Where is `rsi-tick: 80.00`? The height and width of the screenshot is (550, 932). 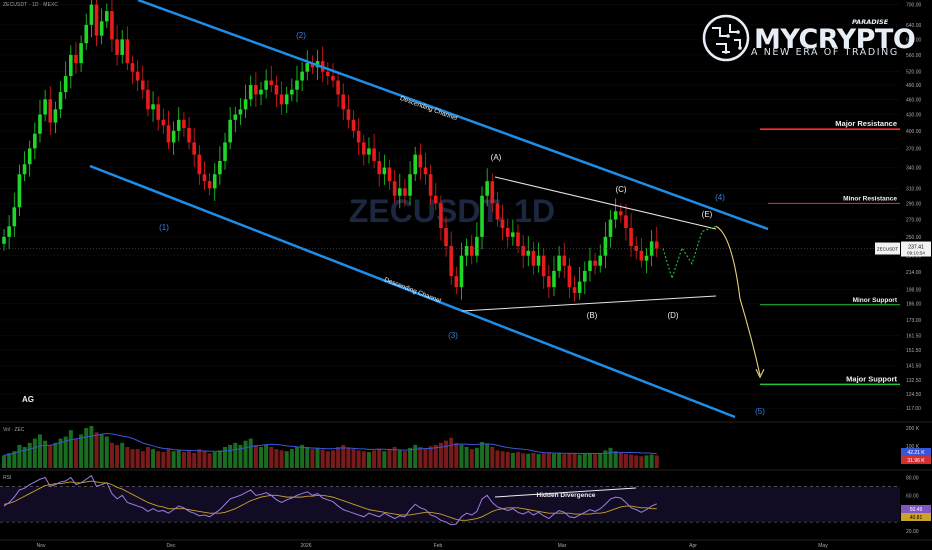 rsi-tick: 80.00 is located at coordinates (912, 478).